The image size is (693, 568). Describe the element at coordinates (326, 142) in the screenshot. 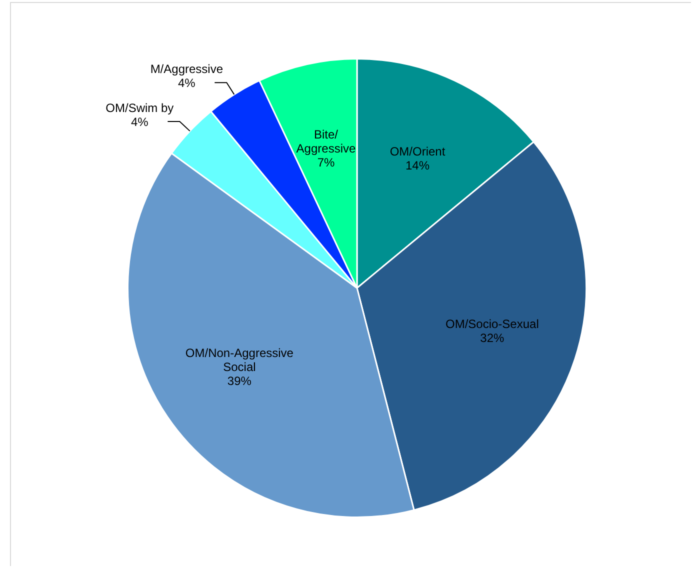

I see `slice-label: Bite/Aggressive` at that location.